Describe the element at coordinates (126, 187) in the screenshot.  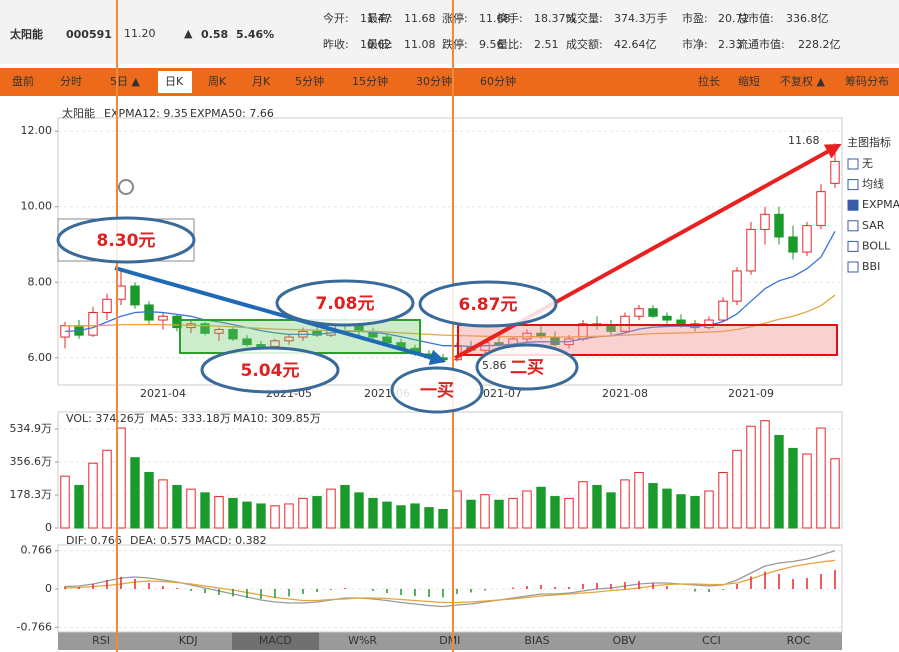
I see `rotate-handle` at that location.